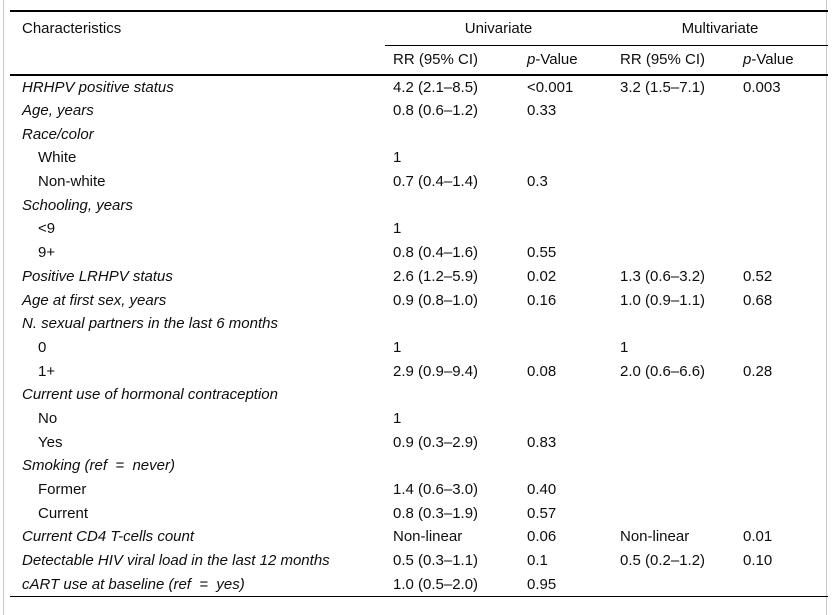 The height and width of the screenshot is (615, 836). What do you see at coordinates (663, 300) in the screenshot?
I see `cell-multi-rr: 1.0 (0.9–1.1)` at bounding box center [663, 300].